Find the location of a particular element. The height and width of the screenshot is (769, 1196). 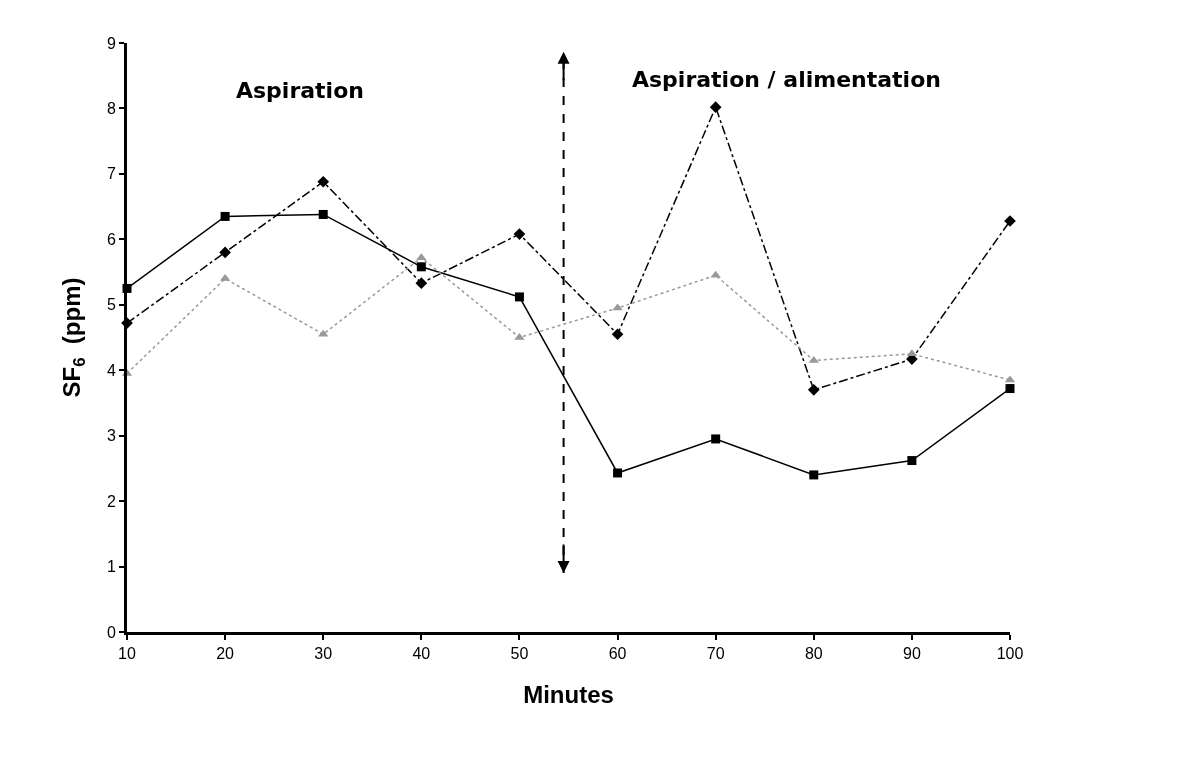

x-tick-label: 60 is located at coordinates (617, 654).